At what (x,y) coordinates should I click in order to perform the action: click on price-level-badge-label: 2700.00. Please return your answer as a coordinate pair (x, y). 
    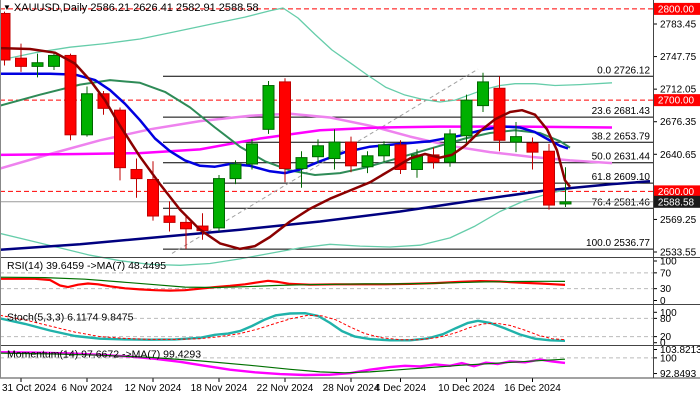
    Looking at the image, I should click on (676, 101).